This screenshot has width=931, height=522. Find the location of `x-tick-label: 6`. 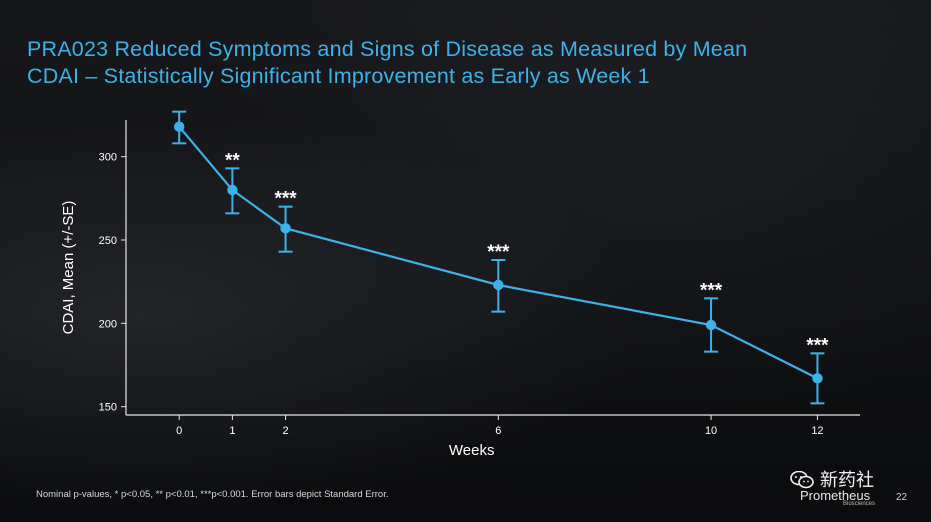

x-tick-label: 6 is located at coordinates (498, 431).